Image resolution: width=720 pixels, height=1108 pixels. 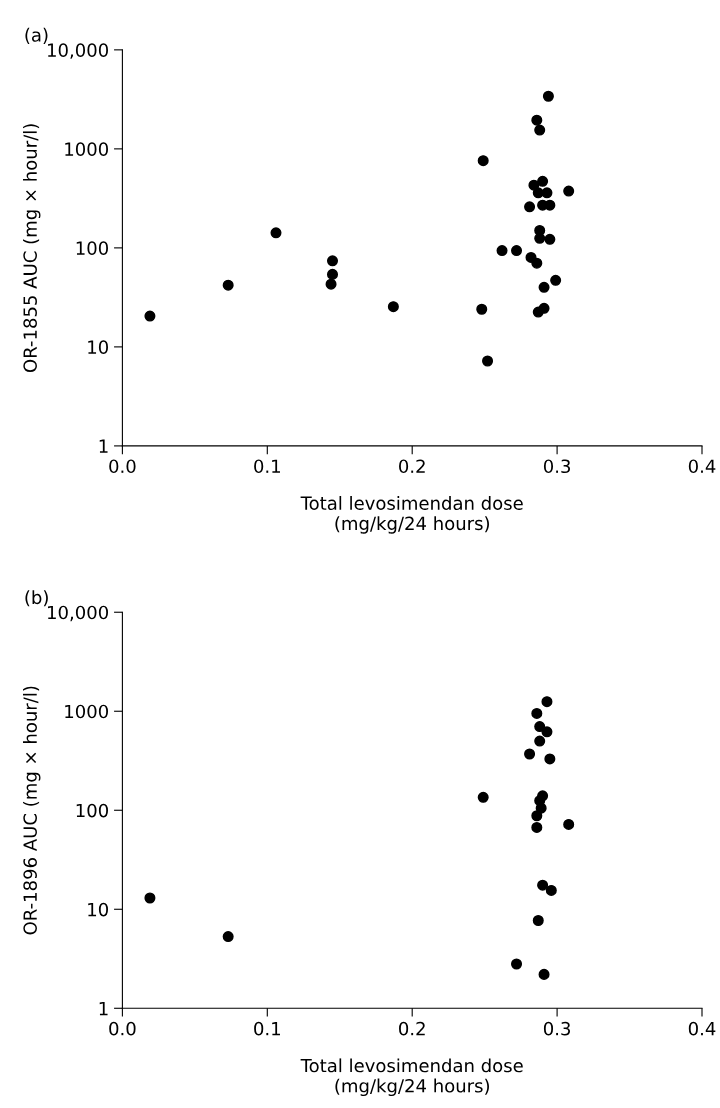 I want to click on y-axis-title: OR-1855 AUC (mg × hour/l), so click(x=32, y=248).